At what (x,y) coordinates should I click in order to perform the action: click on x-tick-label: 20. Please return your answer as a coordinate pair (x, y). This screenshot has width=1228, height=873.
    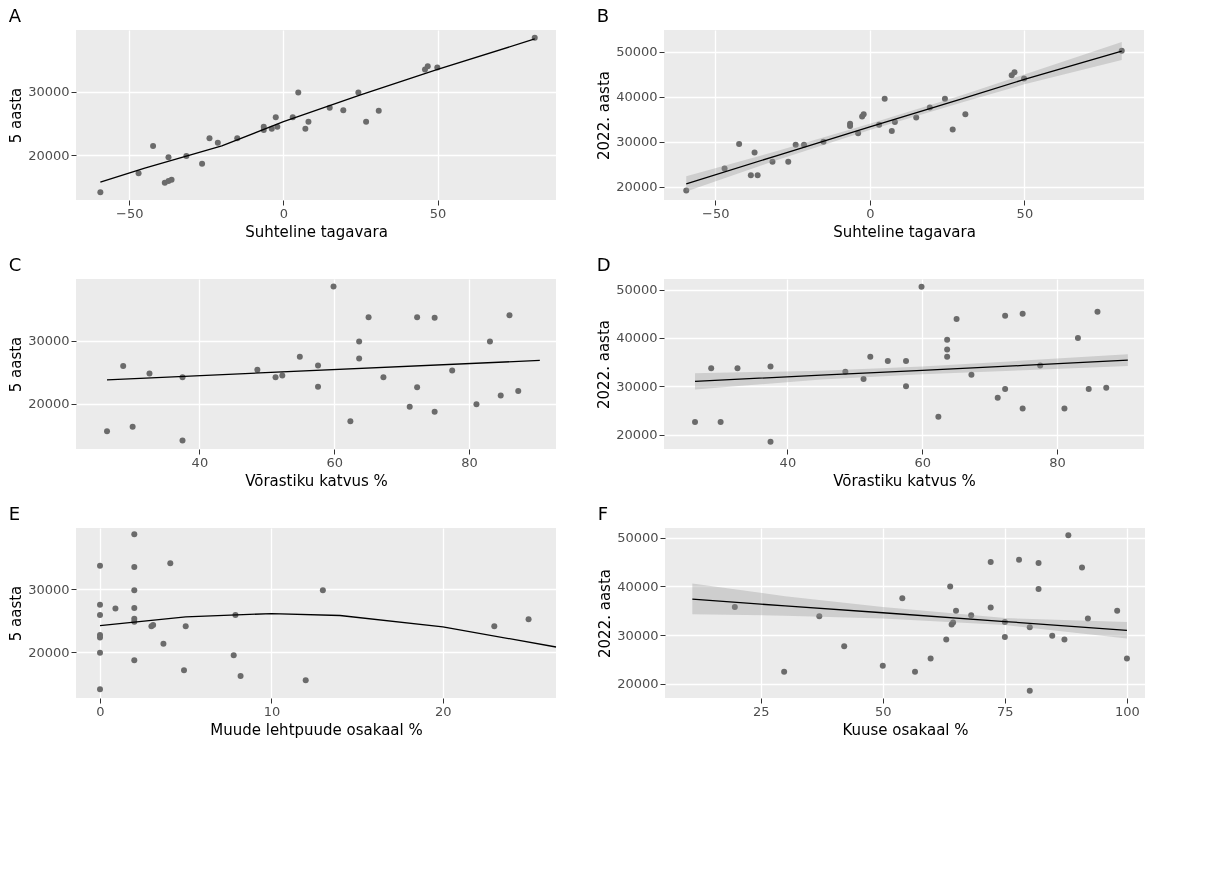
    Looking at the image, I should click on (443, 711).